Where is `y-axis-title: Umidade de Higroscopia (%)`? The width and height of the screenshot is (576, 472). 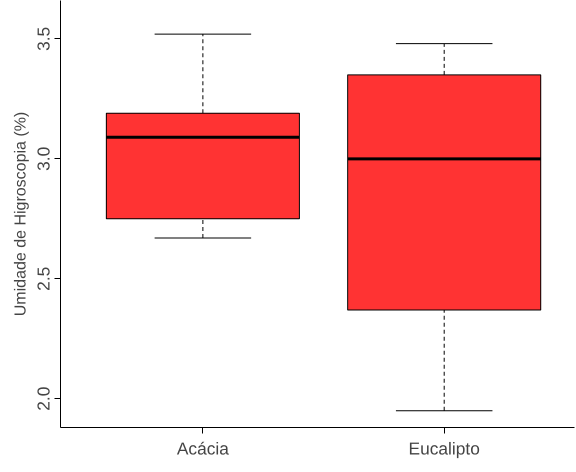 y-axis-title: Umidade de Higroscopia (%) is located at coordinates (21, 214).